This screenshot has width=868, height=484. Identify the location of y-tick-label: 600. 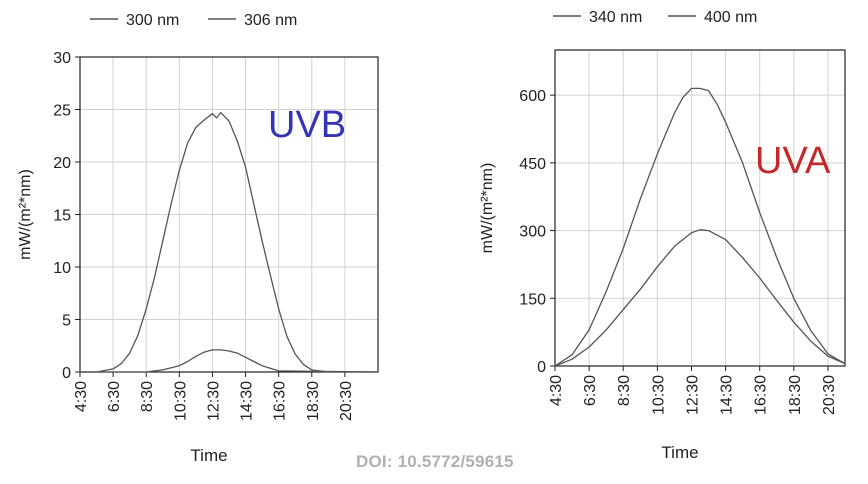
(532, 96).